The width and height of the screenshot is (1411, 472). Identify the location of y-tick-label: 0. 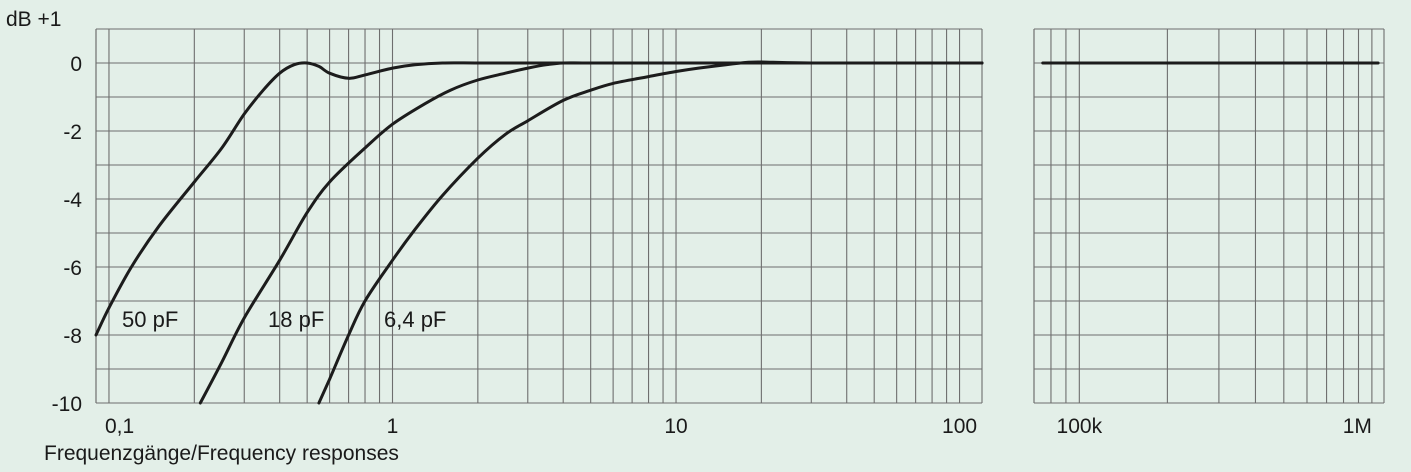
(76, 64).